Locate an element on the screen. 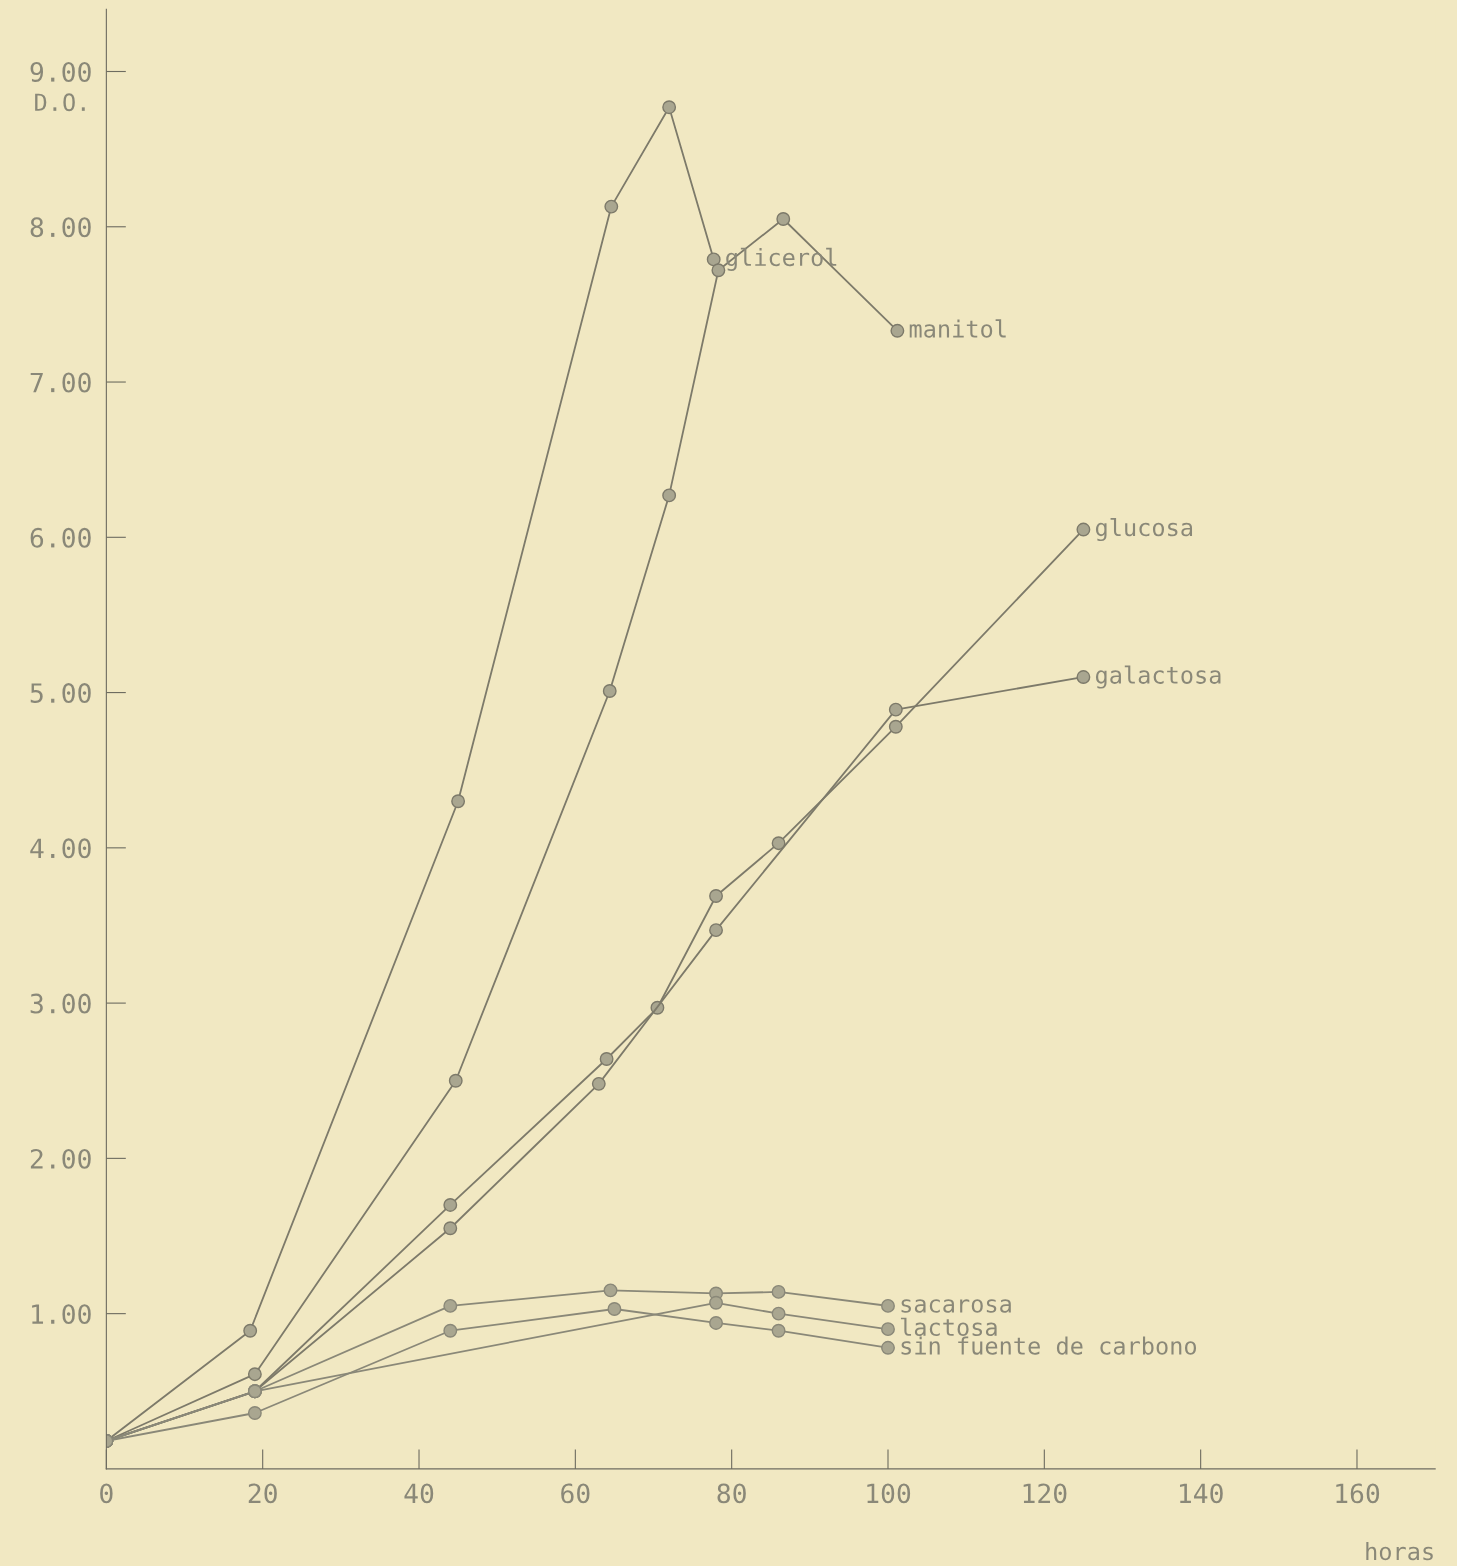 This screenshot has width=1457, height=1566. y-tick-label: 7.00 is located at coordinates (60, 382).